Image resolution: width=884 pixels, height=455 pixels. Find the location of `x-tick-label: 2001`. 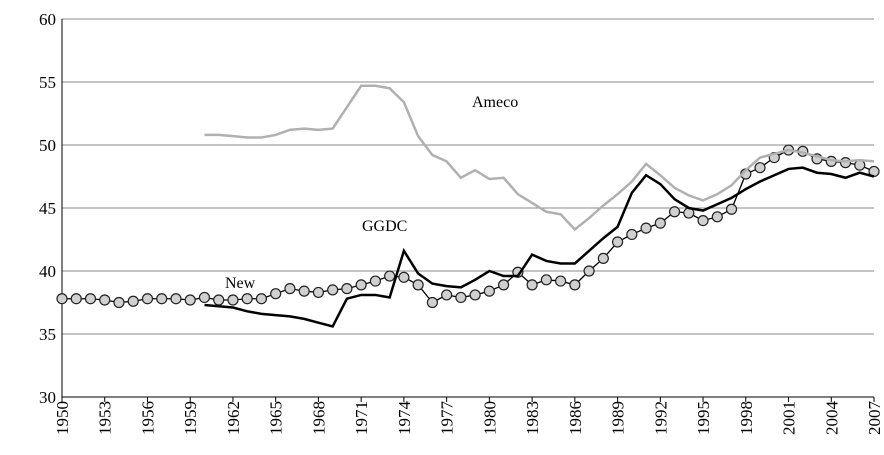

x-tick-label: 2001 is located at coordinates (789, 418).